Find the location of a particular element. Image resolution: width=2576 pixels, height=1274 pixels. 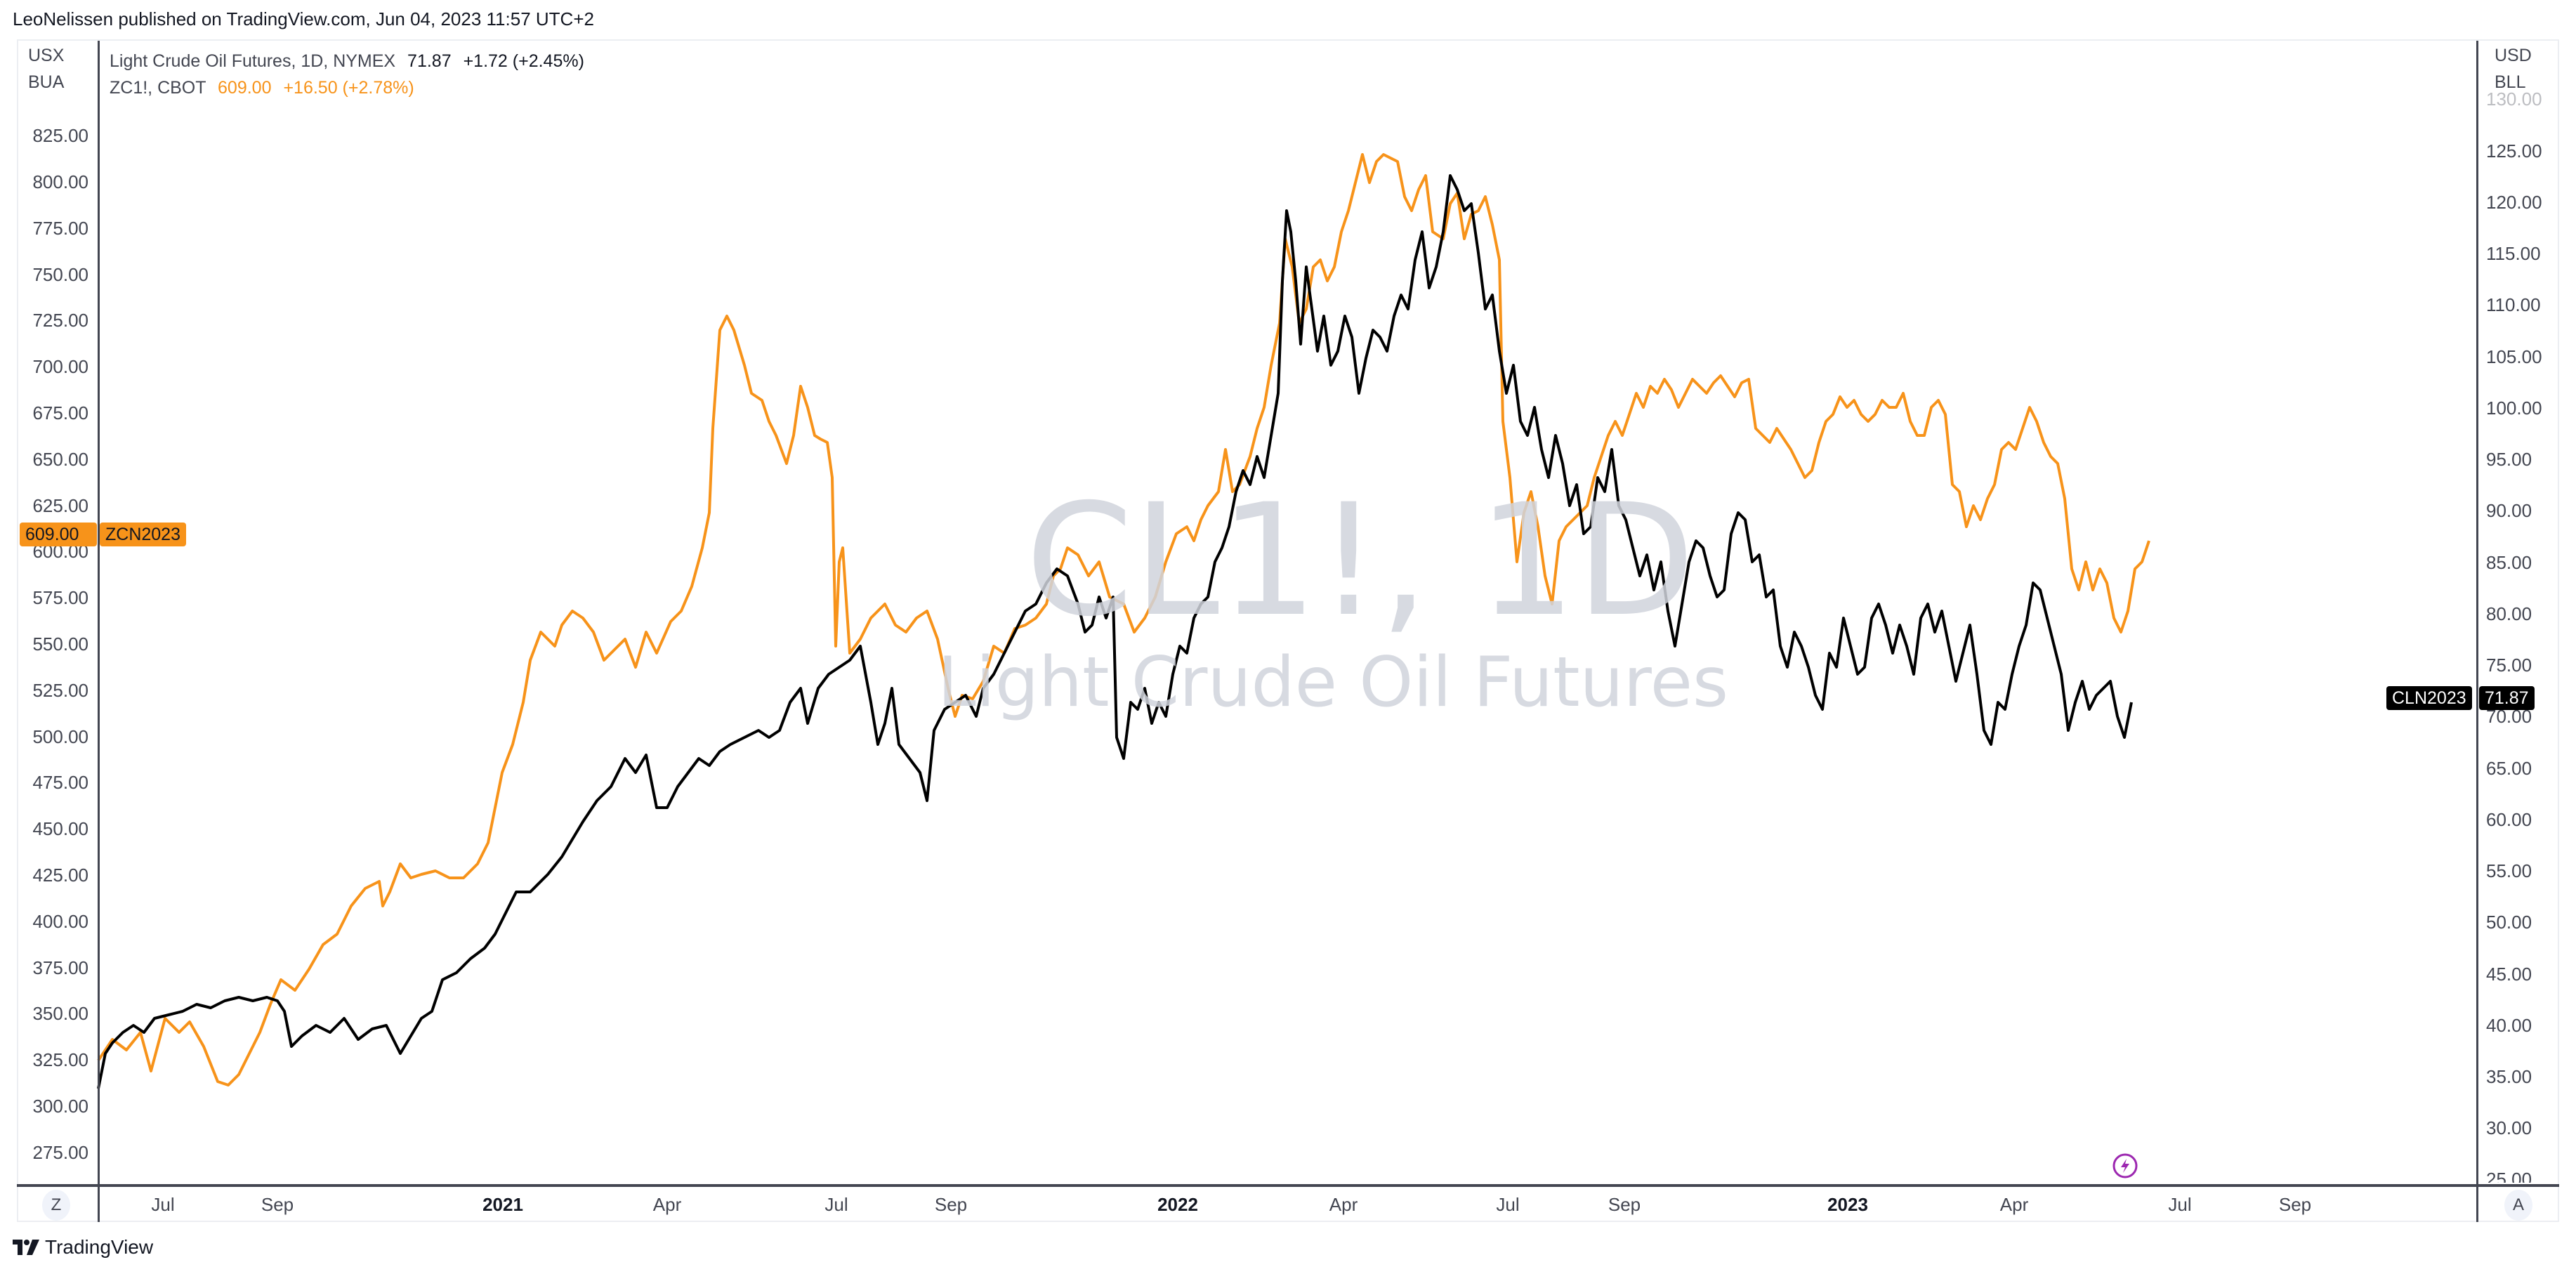

corn-price-tag: 609.00 is located at coordinates (58, 534).